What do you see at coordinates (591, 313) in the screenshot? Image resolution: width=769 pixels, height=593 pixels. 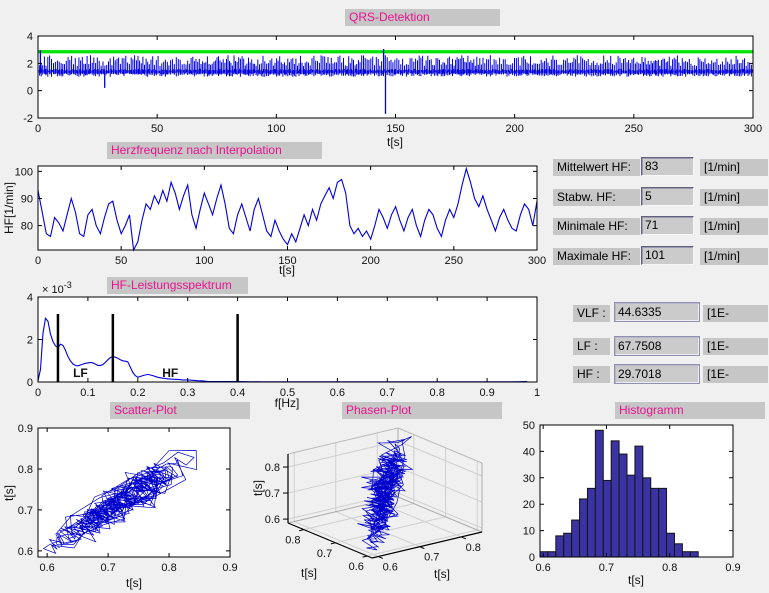 I see `band-label-vlf: VLF :` at bounding box center [591, 313].